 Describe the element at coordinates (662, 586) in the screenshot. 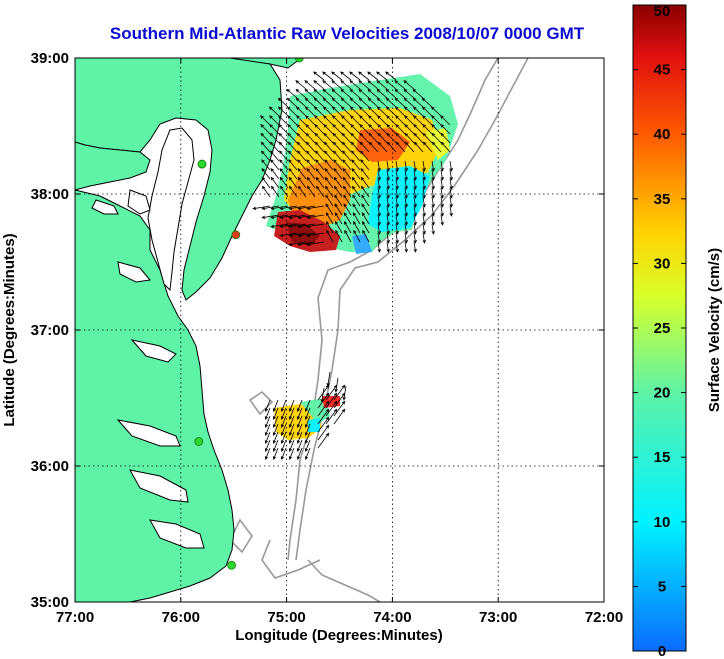

I see `colorbar-tick-label: 5` at that location.